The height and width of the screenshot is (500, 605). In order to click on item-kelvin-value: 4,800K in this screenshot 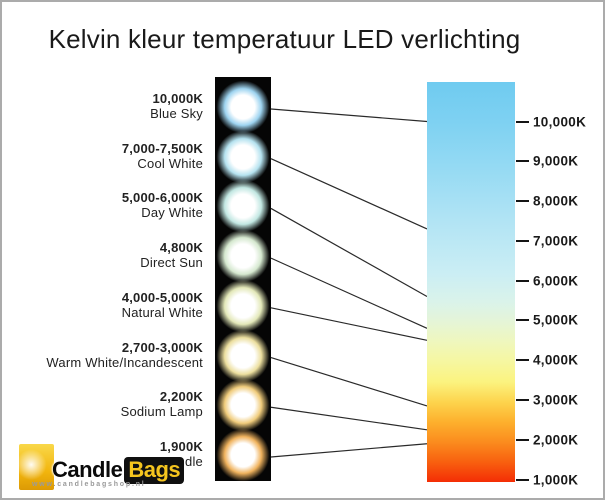, I will do `click(181, 248)`.